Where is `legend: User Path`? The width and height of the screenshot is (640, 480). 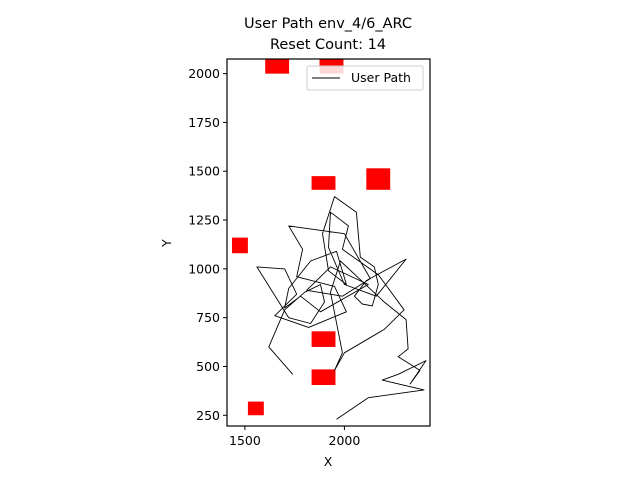 legend: User Path is located at coordinates (365, 78).